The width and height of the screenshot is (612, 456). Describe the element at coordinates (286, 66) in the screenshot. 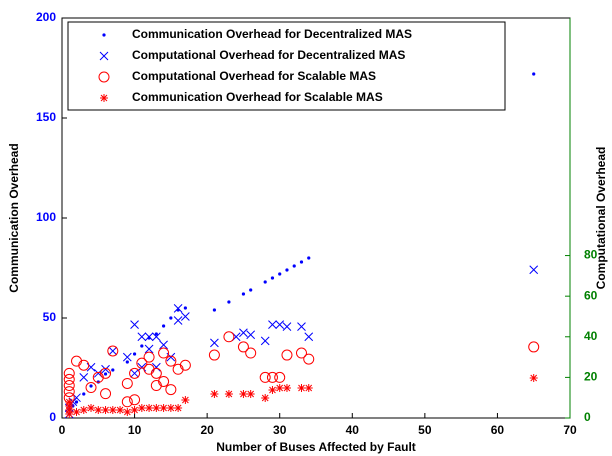

I see `legend-box` at that location.